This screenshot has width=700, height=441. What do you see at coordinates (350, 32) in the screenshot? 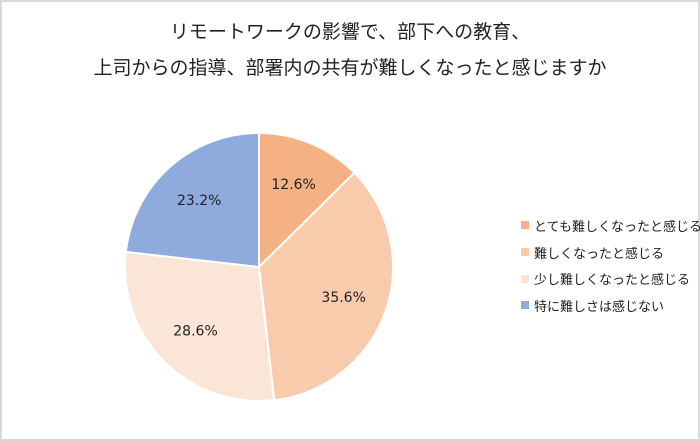
I see `chart-title-line-1: リモートワークの影響で、部下への教育、` at bounding box center [350, 32].